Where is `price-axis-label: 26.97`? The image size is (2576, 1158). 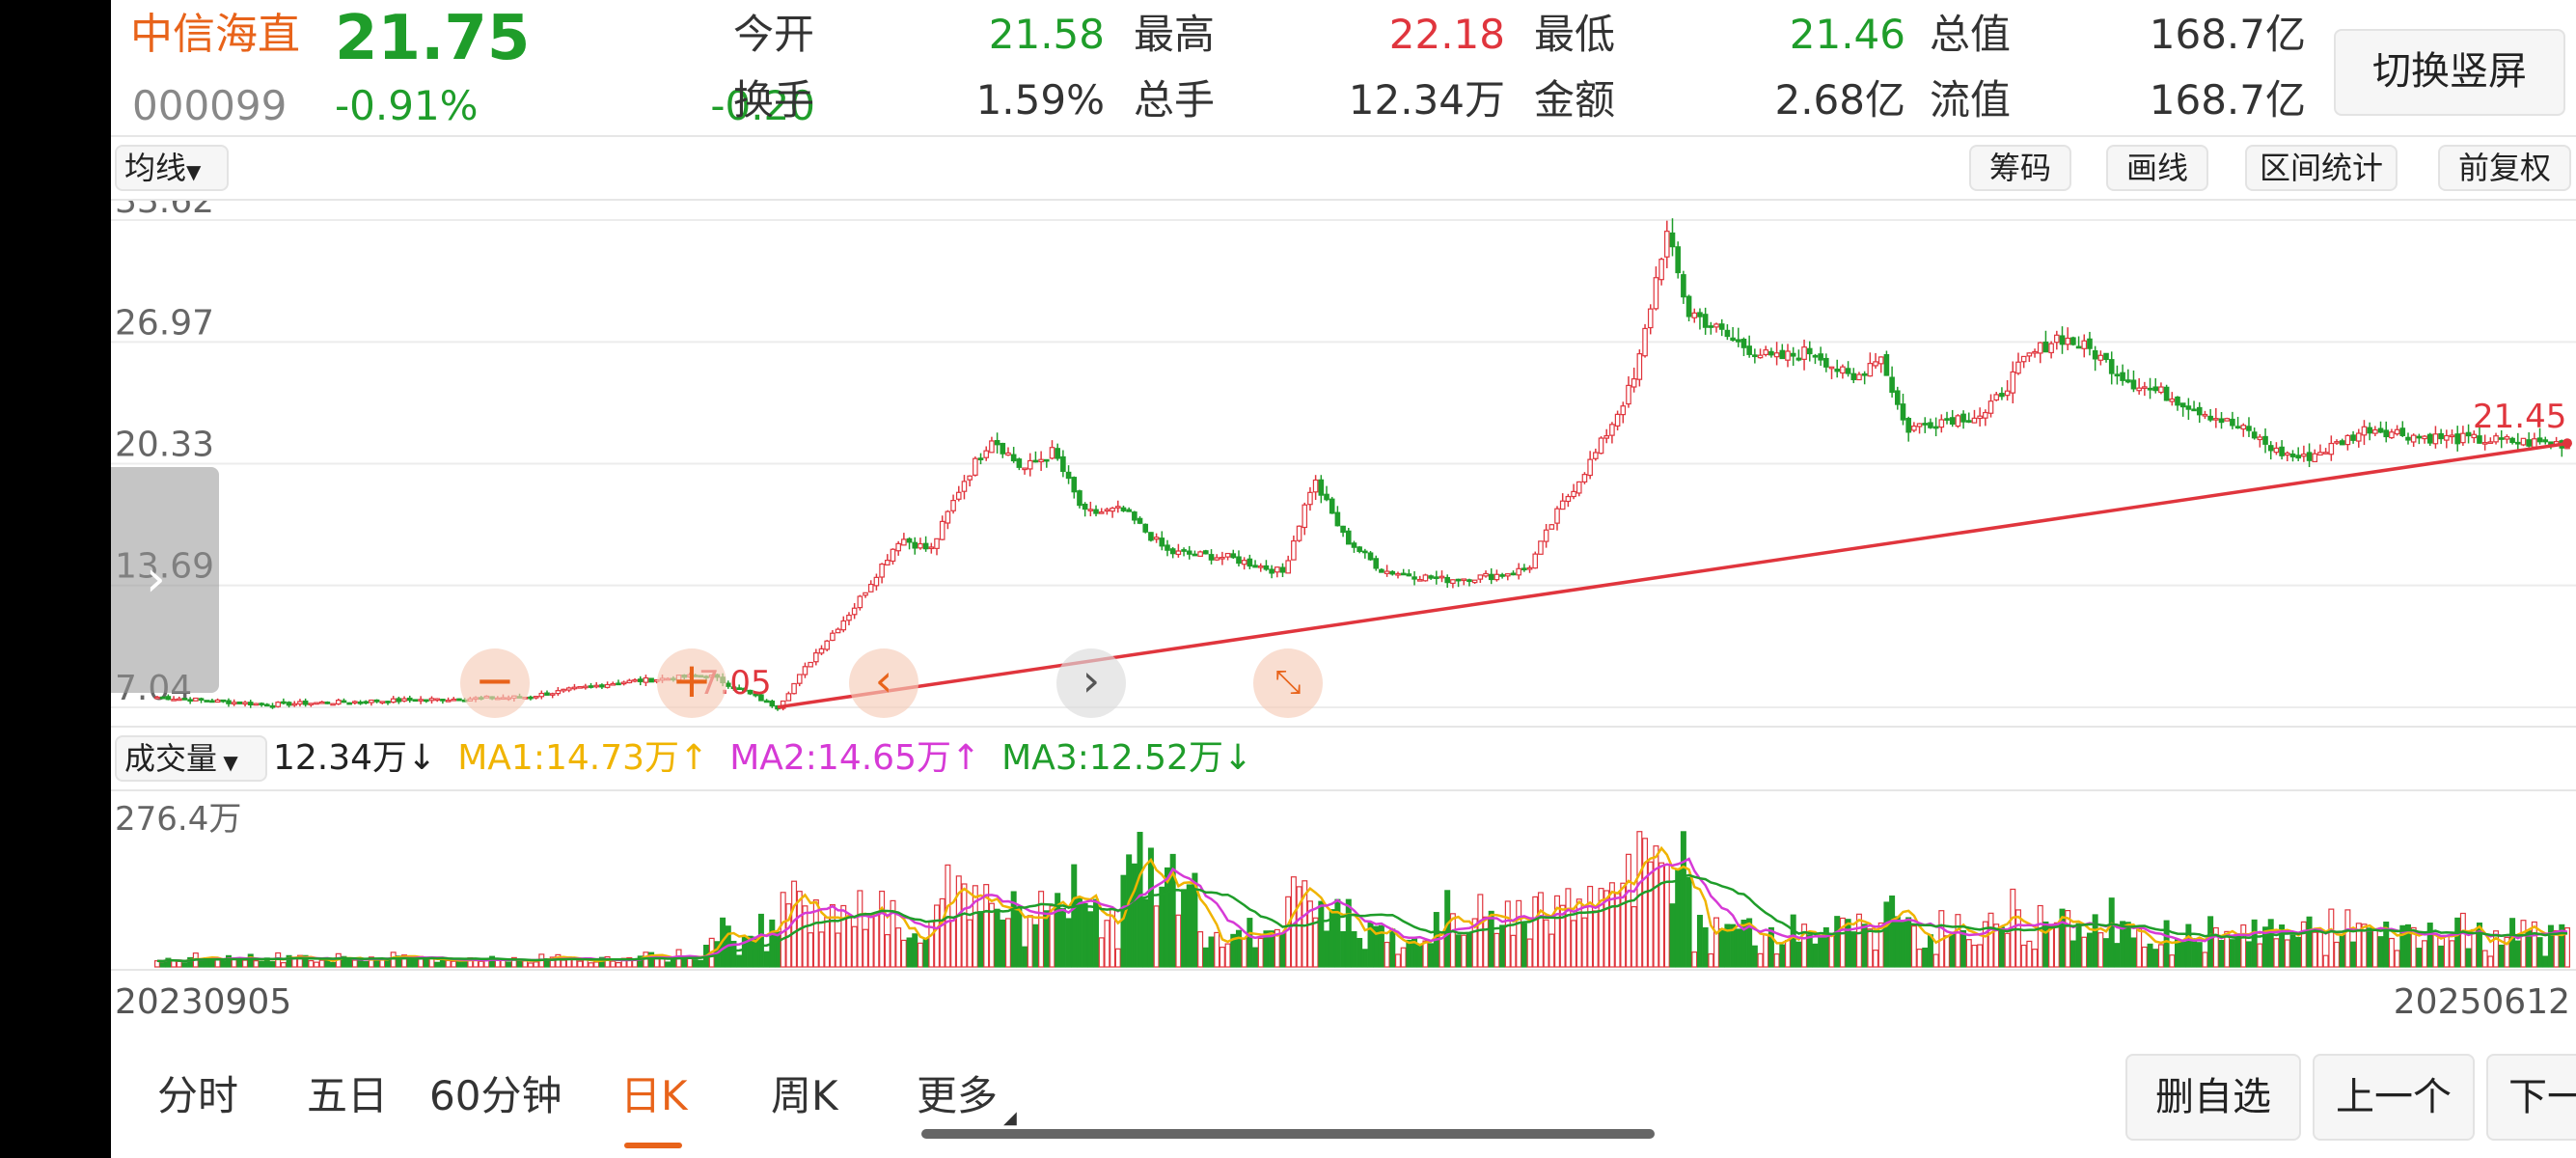 price-axis-label: 26.97 is located at coordinates (165, 323).